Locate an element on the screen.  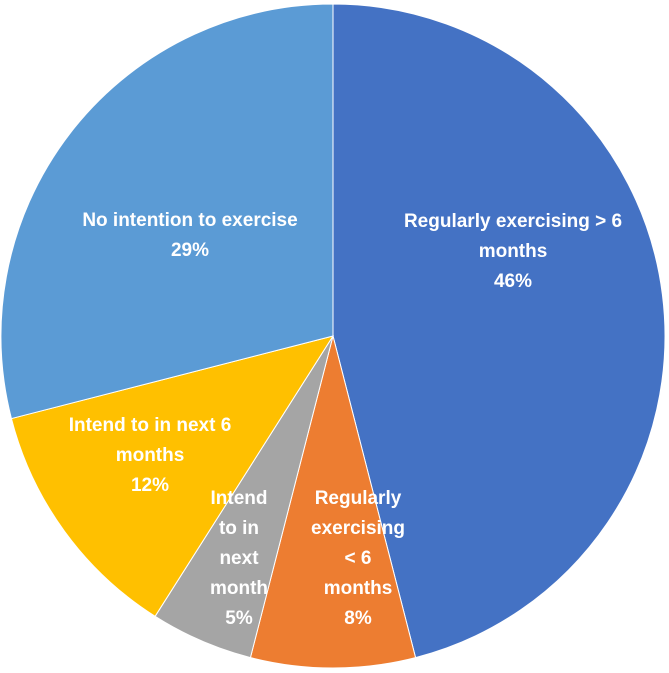
slice-category-label-2: next is located at coordinates (239, 558).